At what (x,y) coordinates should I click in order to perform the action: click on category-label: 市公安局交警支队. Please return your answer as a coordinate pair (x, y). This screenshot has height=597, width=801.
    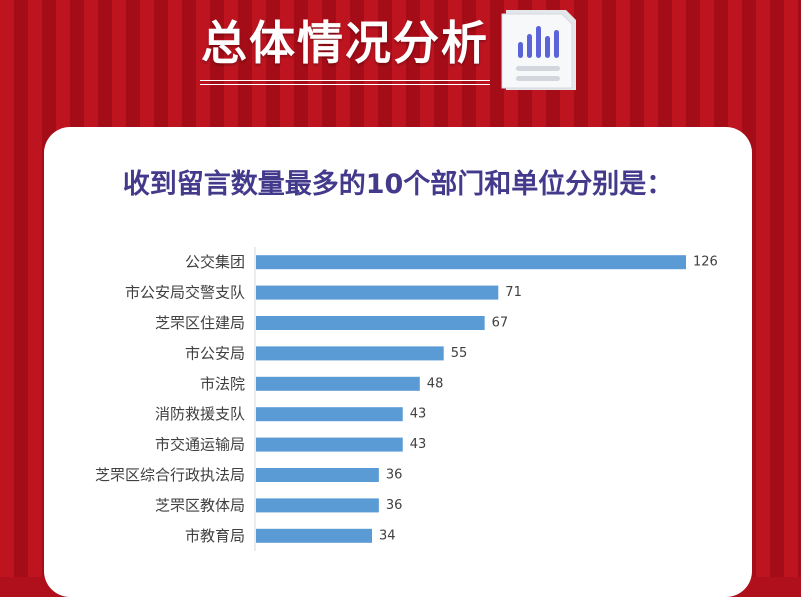
    Looking at the image, I should click on (185, 293).